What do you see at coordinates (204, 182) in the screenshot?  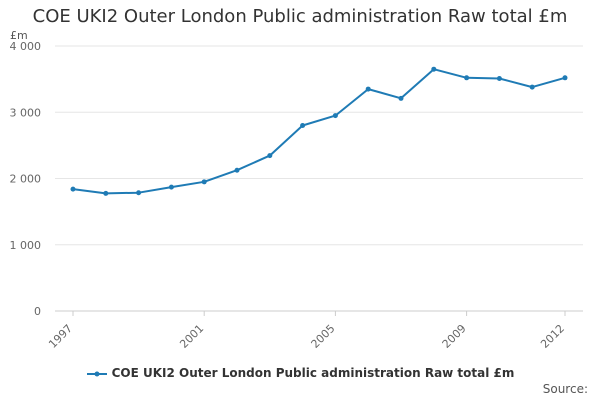 I see `data-point-2001` at bounding box center [204, 182].